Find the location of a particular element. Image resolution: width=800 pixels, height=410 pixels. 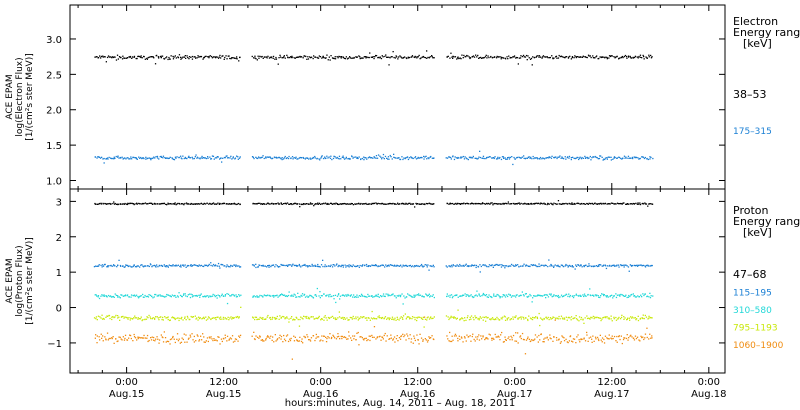

x-tick-date: Aug.18 is located at coordinates (708, 394).